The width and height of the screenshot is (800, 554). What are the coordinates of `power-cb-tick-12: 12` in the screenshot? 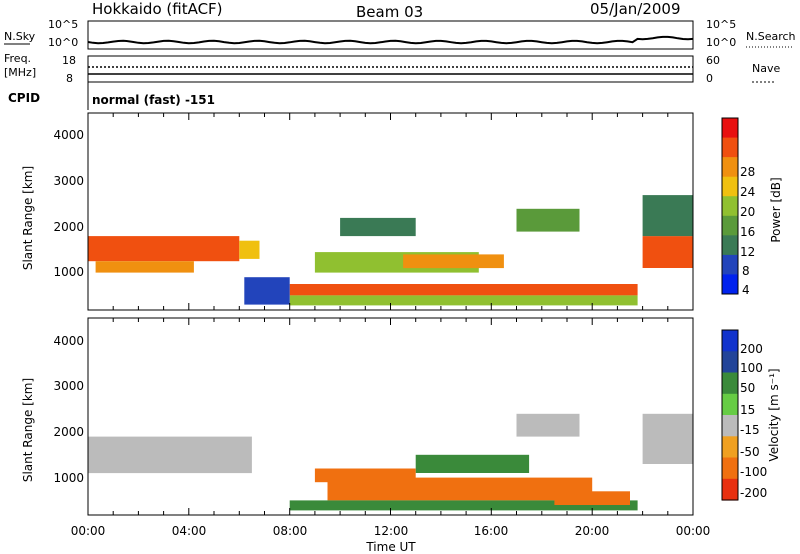 It's located at (747, 252).